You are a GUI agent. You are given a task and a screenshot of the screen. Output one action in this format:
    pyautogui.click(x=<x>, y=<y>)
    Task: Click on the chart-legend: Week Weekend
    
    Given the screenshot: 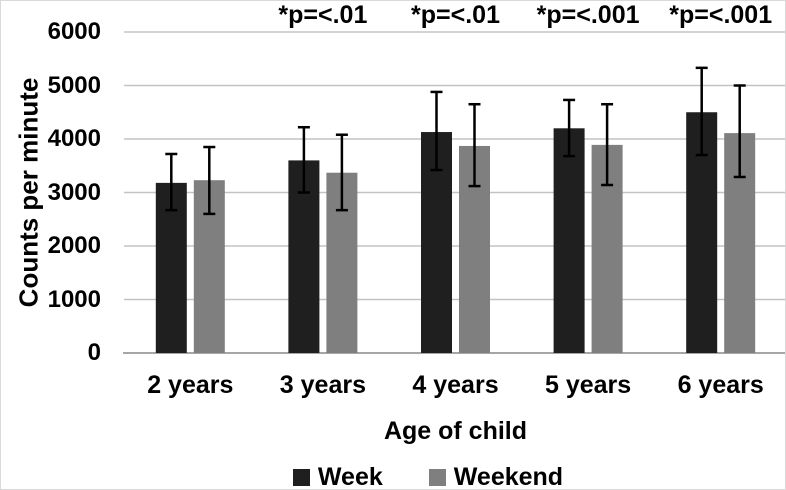 What is the action you would take?
    pyautogui.click(x=410, y=476)
    